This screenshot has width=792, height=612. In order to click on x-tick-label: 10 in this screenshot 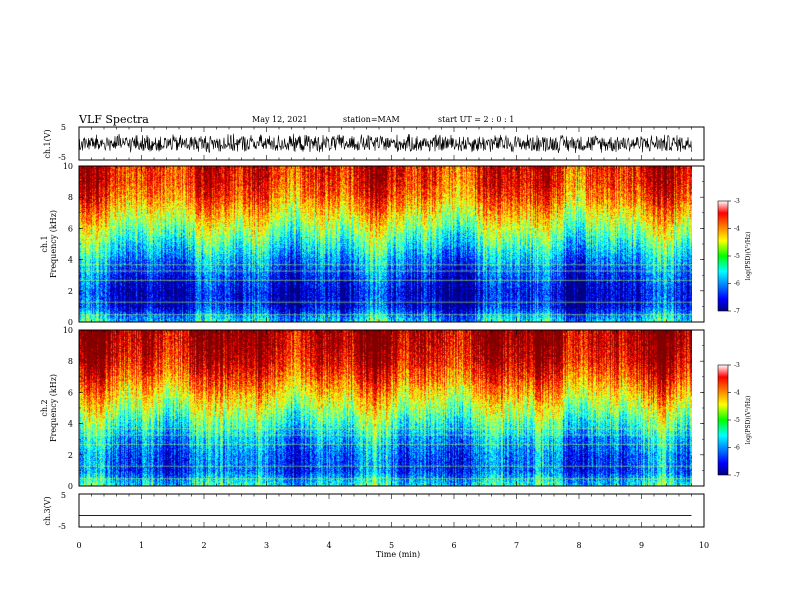, I will do `click(704, 545)`.